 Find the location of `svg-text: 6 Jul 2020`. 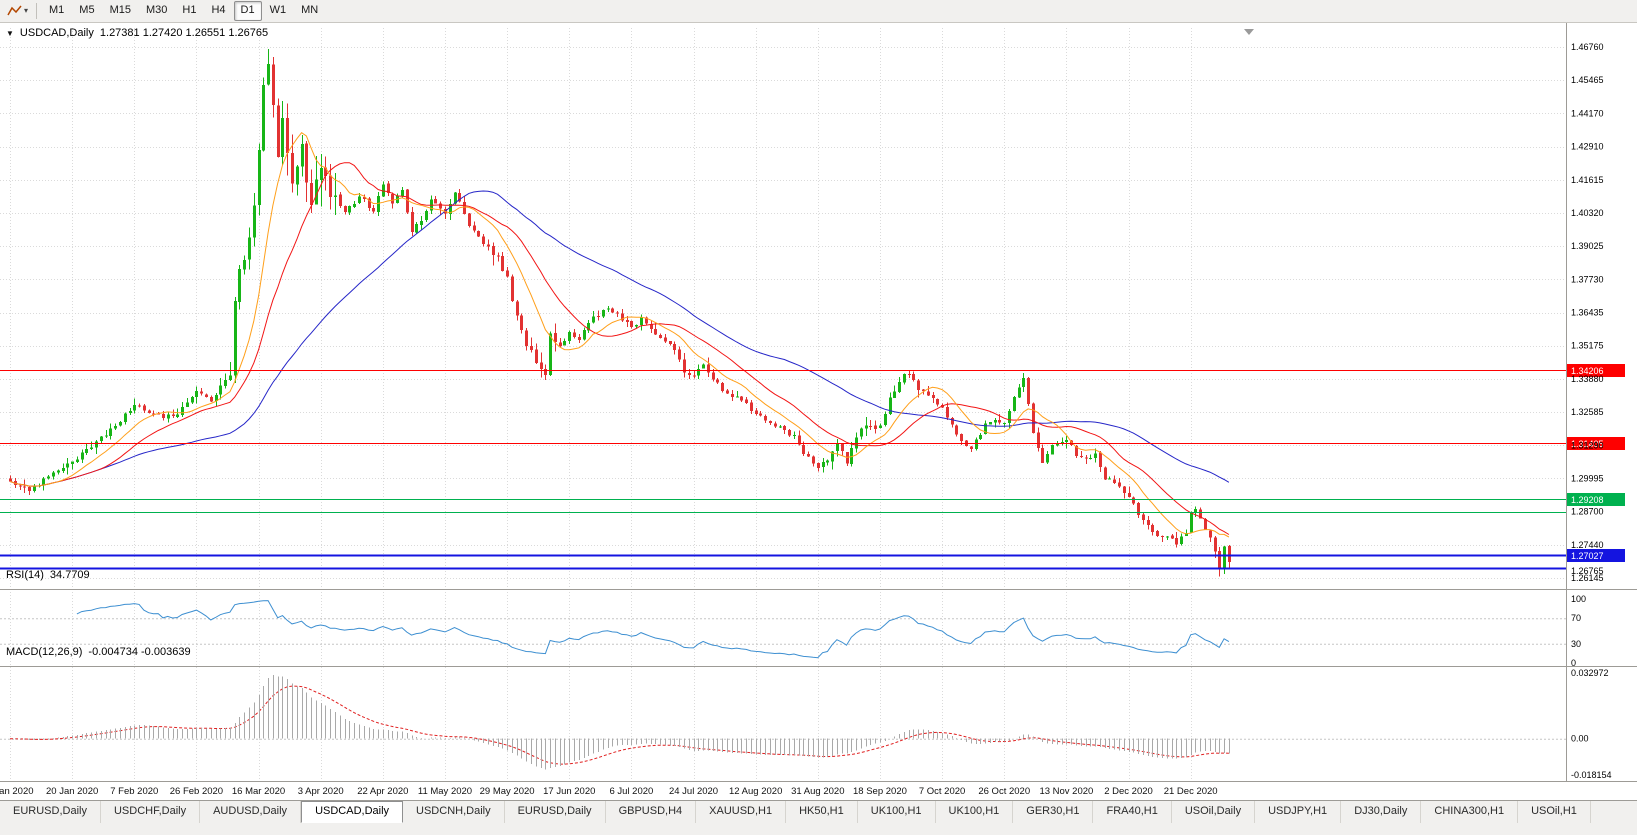

svg-text: 6 Jul 2020 is located at coordinates (631, 791).